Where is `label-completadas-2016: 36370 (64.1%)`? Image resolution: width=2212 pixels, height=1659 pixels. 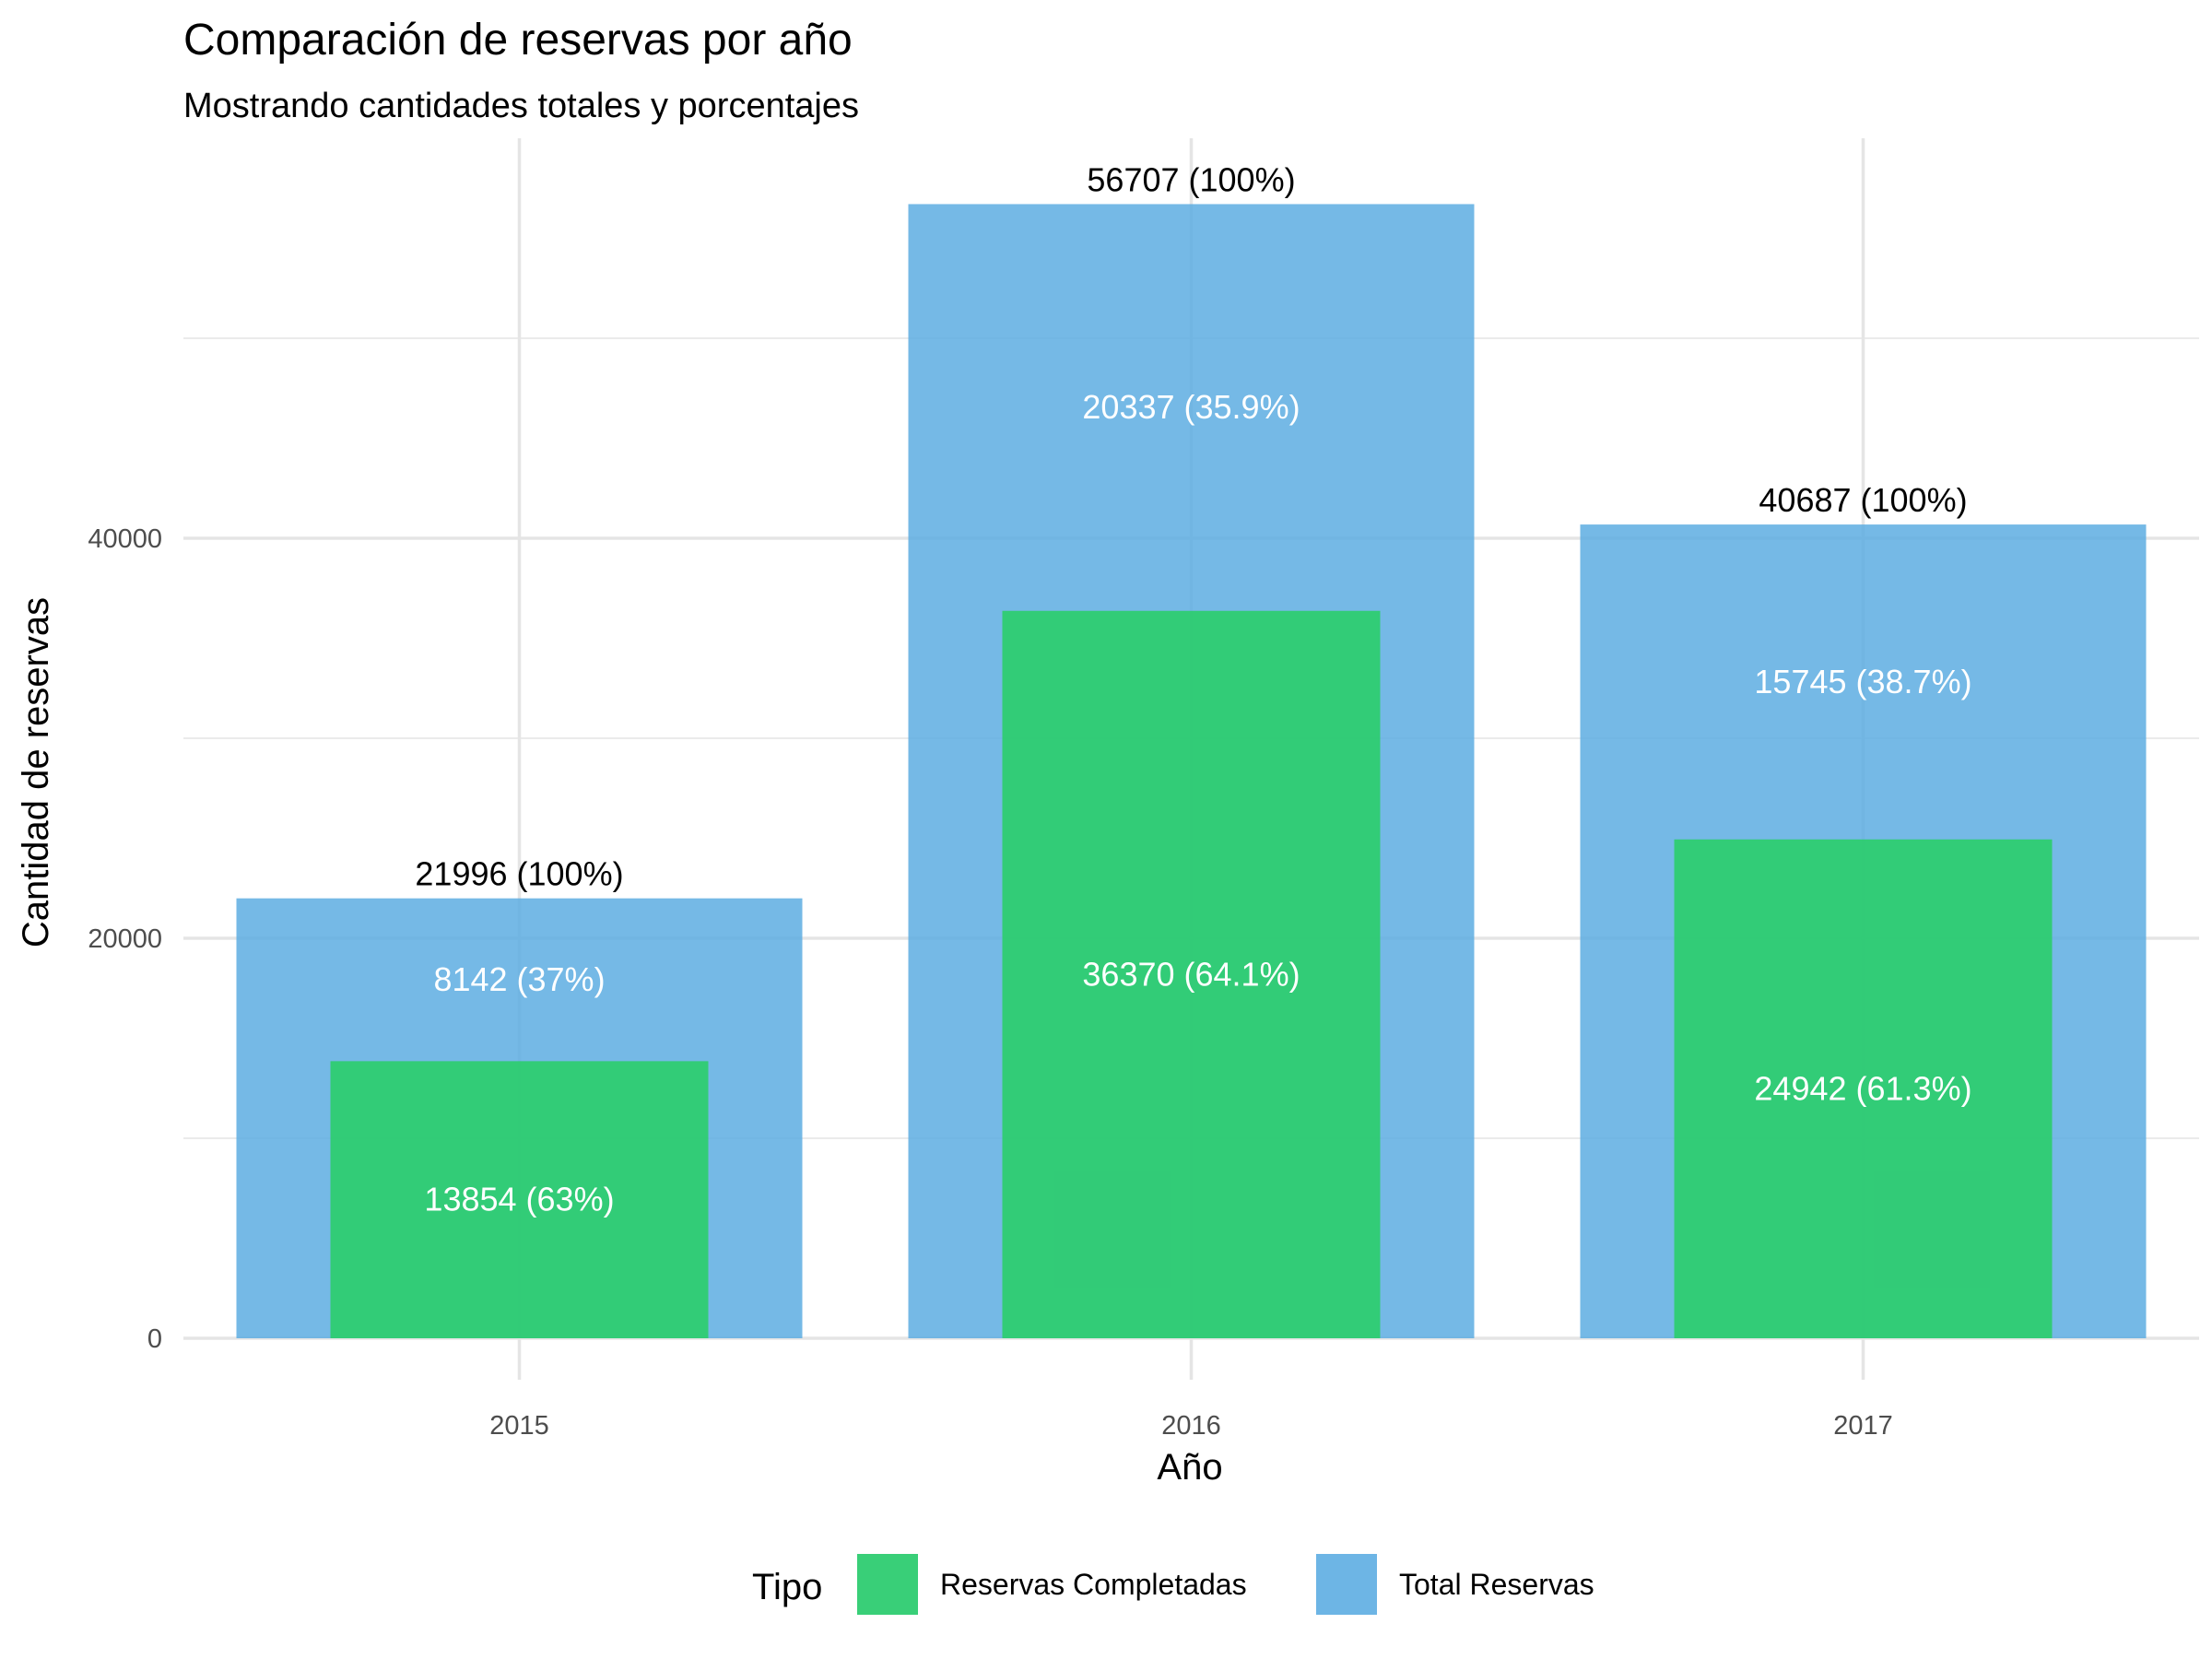
label-completadas-2016: 36370 (64.1%) is located at coordinates (1191, 974).